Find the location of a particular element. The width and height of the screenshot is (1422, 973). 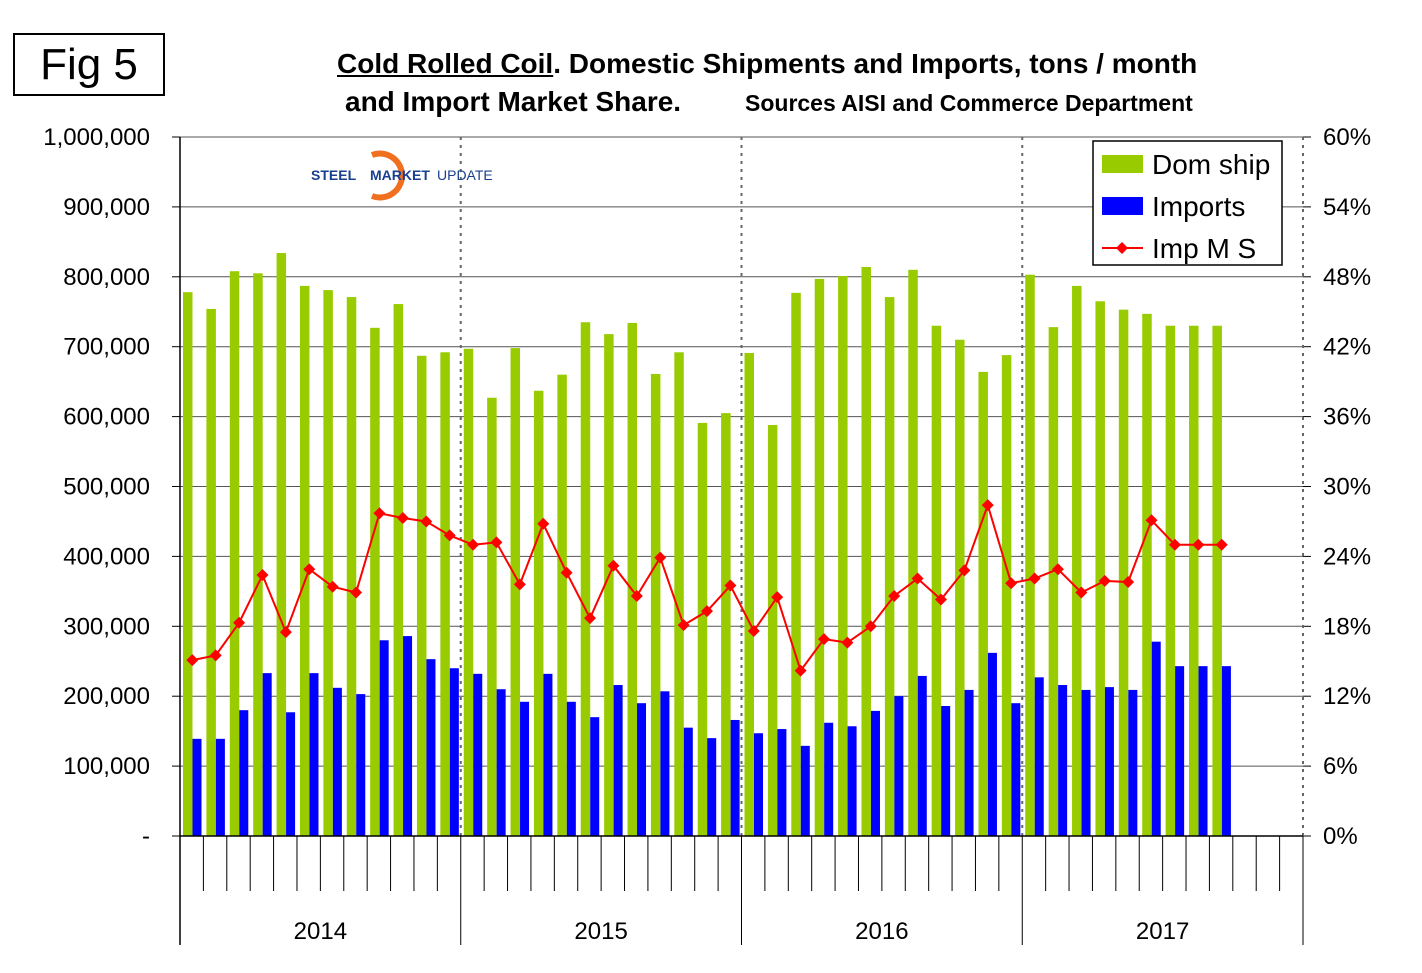

left-tick-label: 1,000,000 is located at coordinates (96, 137).